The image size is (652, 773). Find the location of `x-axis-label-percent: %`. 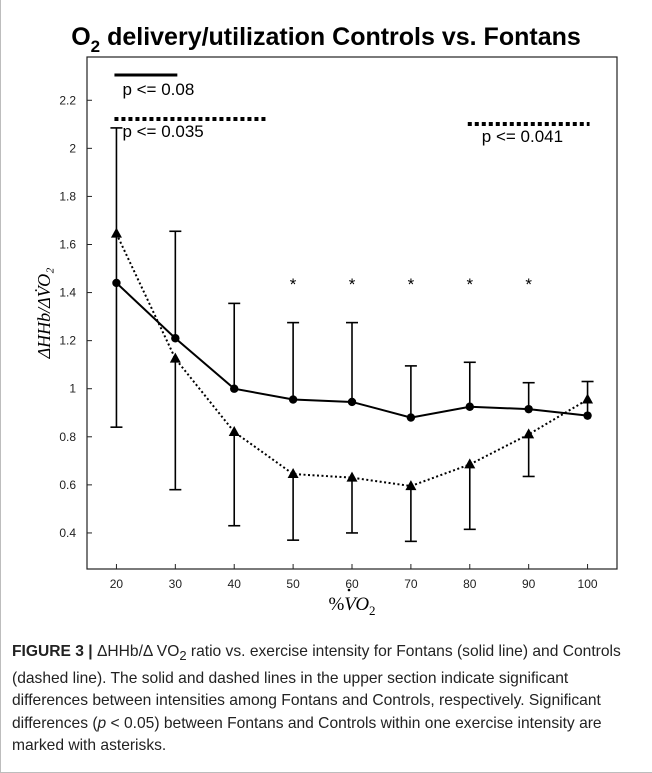

x-axis-label-percent: % is located at coordinates (336, 604).